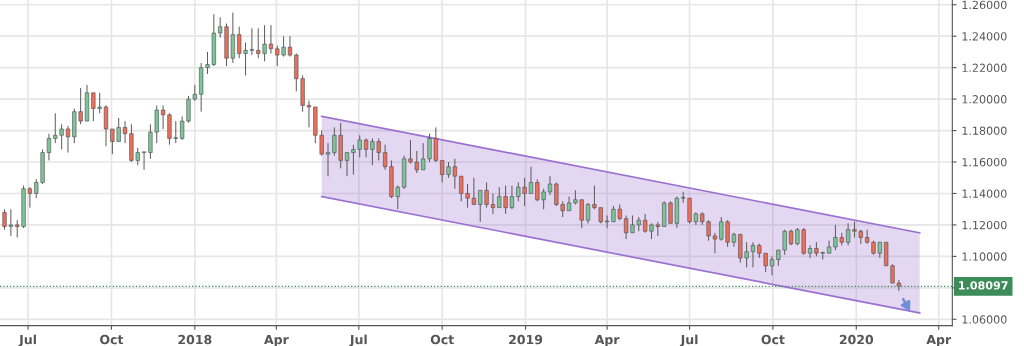 The image size is (1024, 346). Describe the element at coordinates (984, 225) in the screenshot. I see `y-tick-label: 1.12000` at that location.